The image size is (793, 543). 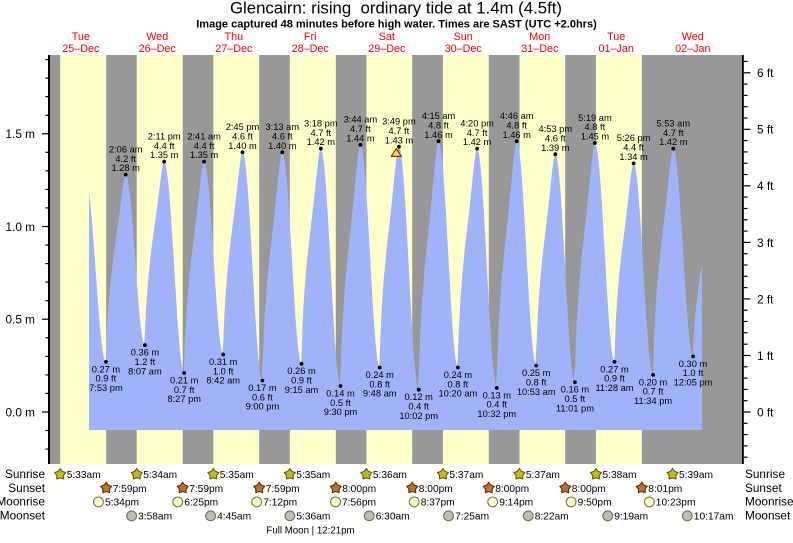 I want to click on svg-text: 1.35 m, so click(x=164, y=155).